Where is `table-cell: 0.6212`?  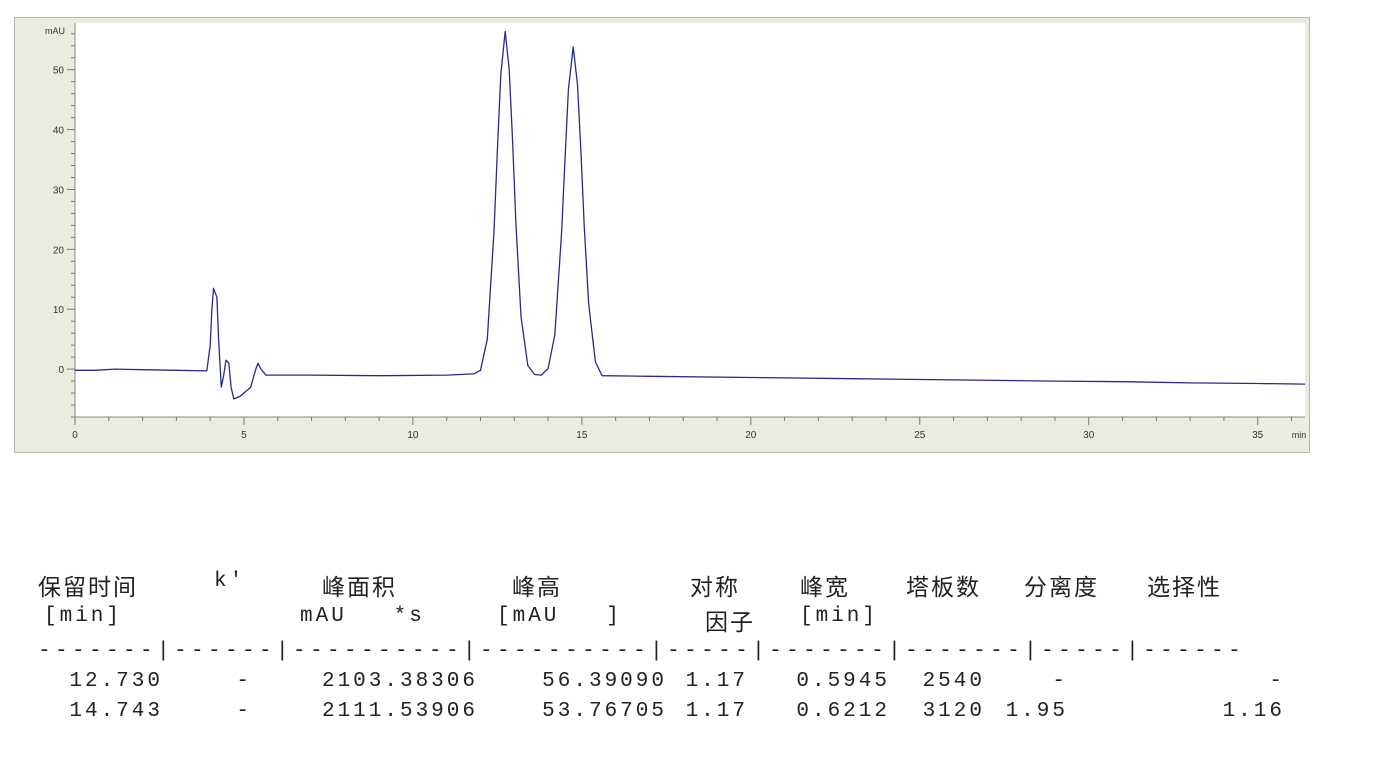 table-cell: 0.6212 is located at coordinates (843, 711).